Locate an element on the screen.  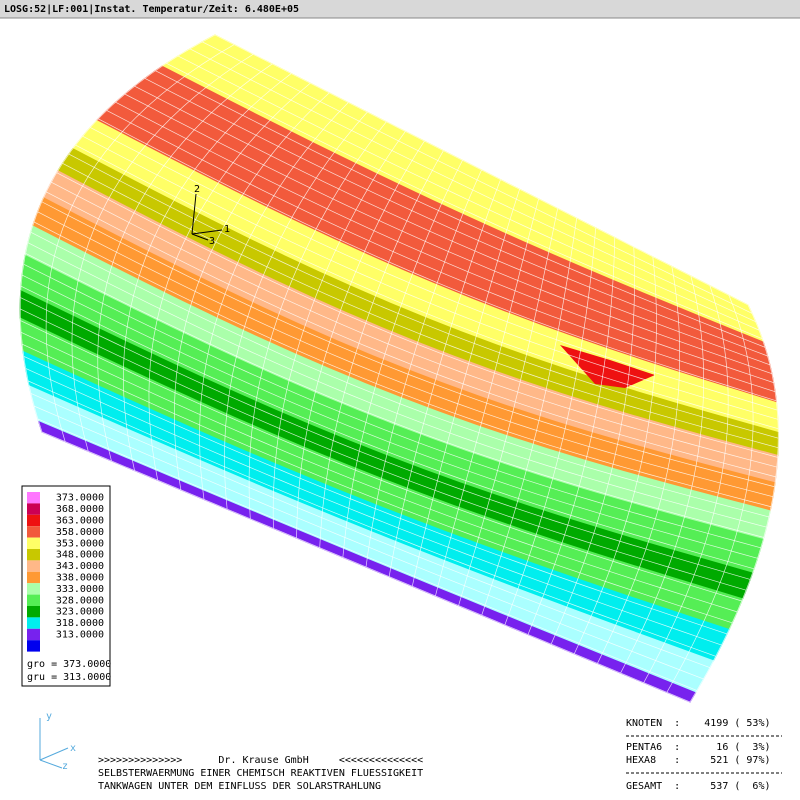
stats-row: KNOTEN : 4199 ( 53%) is located at coordinates (698, 723).